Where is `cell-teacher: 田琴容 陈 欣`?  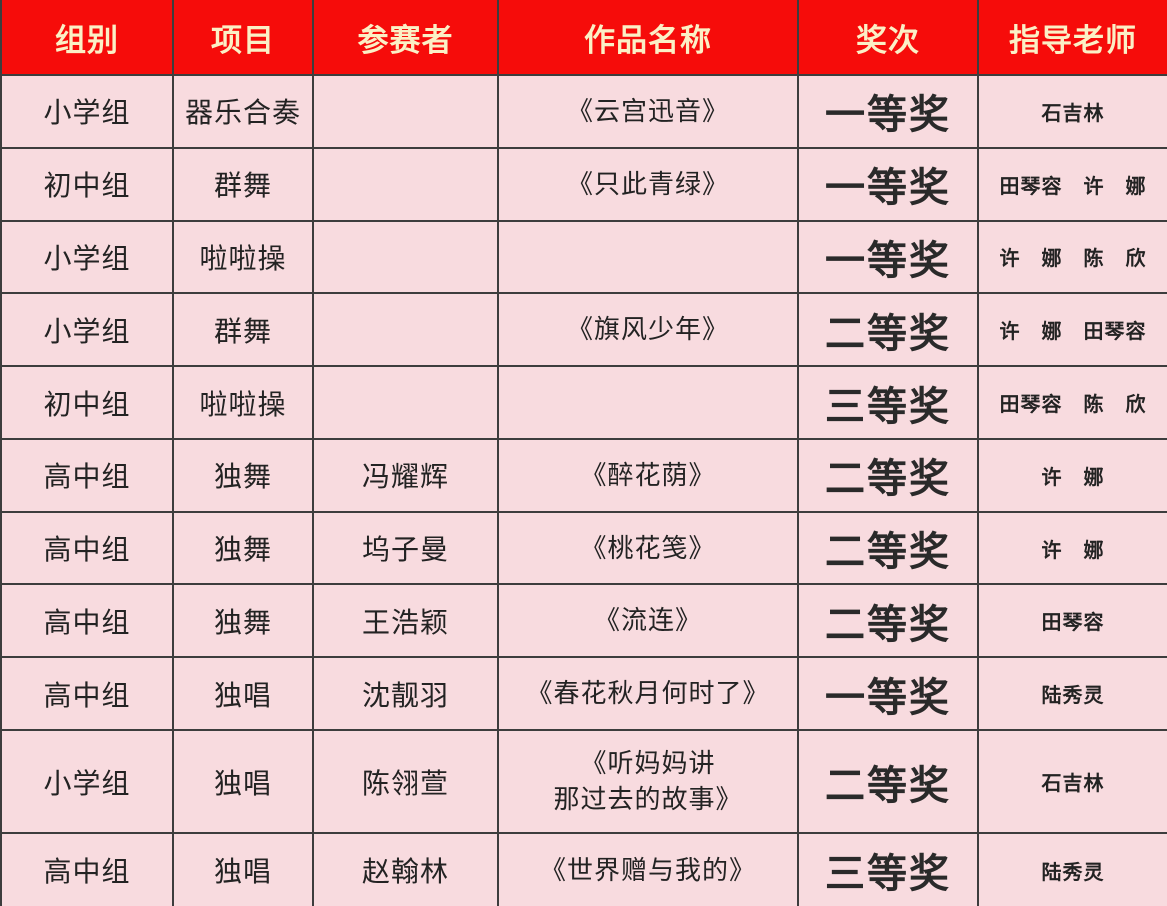
cell-teacher: 田琴容 陈 欣 is located at coordinates (1072, 402).